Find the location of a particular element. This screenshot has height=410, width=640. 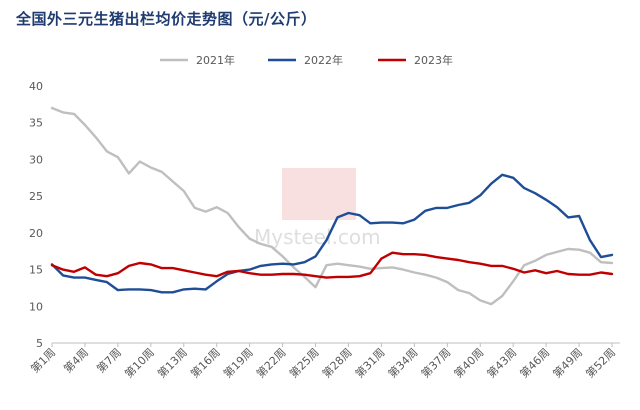

y-tick-label: 40 is located at coordinates (36, 86).